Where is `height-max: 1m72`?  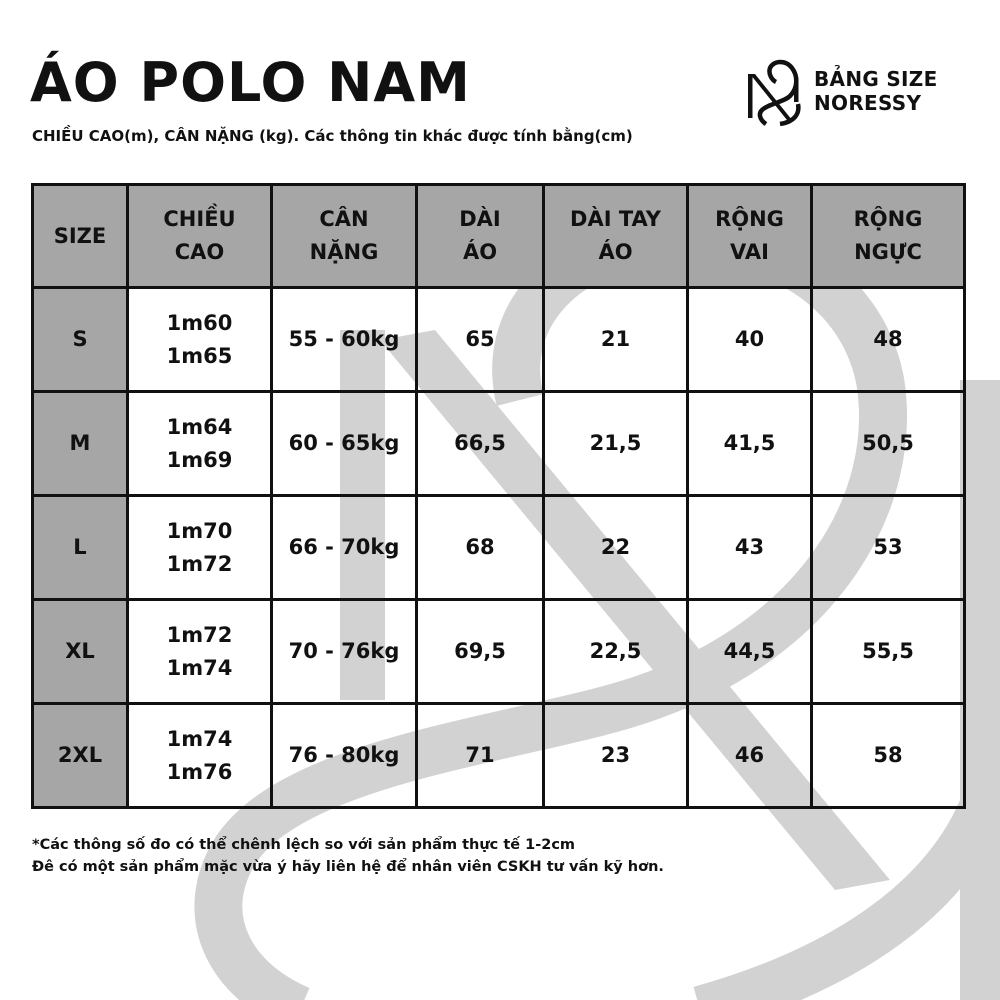 height-max: 1m72 is located at coordinates (199, 563).